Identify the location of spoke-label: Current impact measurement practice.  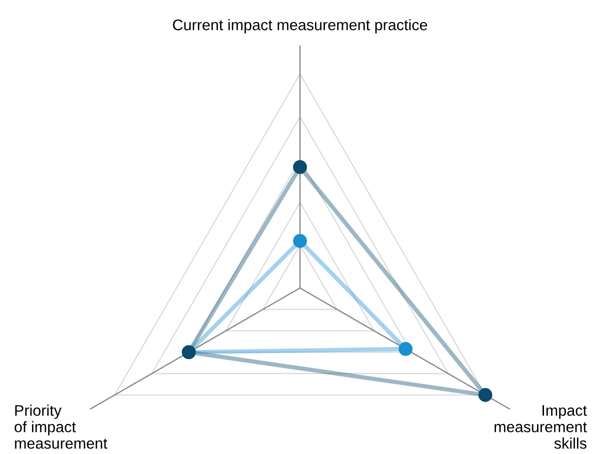
(300, 26).